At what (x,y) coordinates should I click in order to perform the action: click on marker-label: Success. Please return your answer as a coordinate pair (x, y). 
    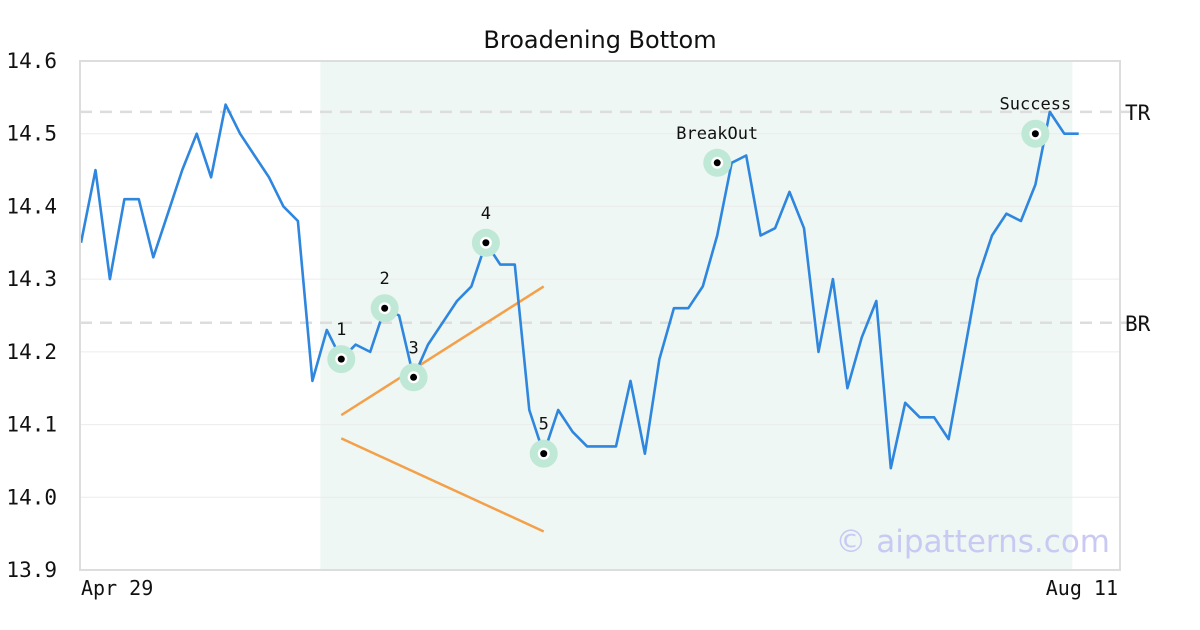
    Looking at the image, I should click on (1036, 105).